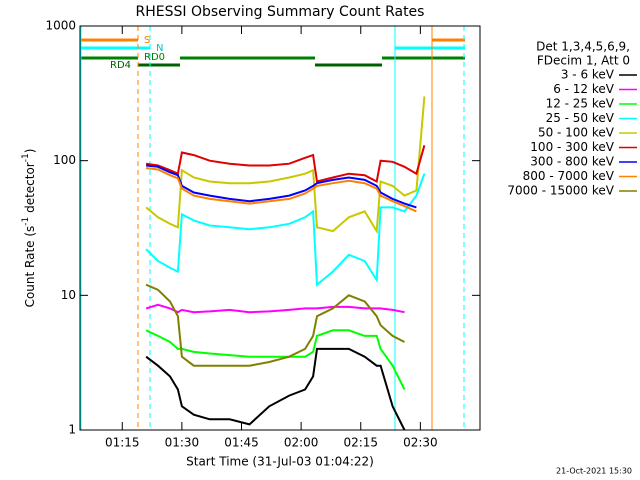 The image size is (640, 480). What do you see at coordinates (154, 57) in the screenshot?
I see `status-label: RD0` at bounding box center [154, 57].